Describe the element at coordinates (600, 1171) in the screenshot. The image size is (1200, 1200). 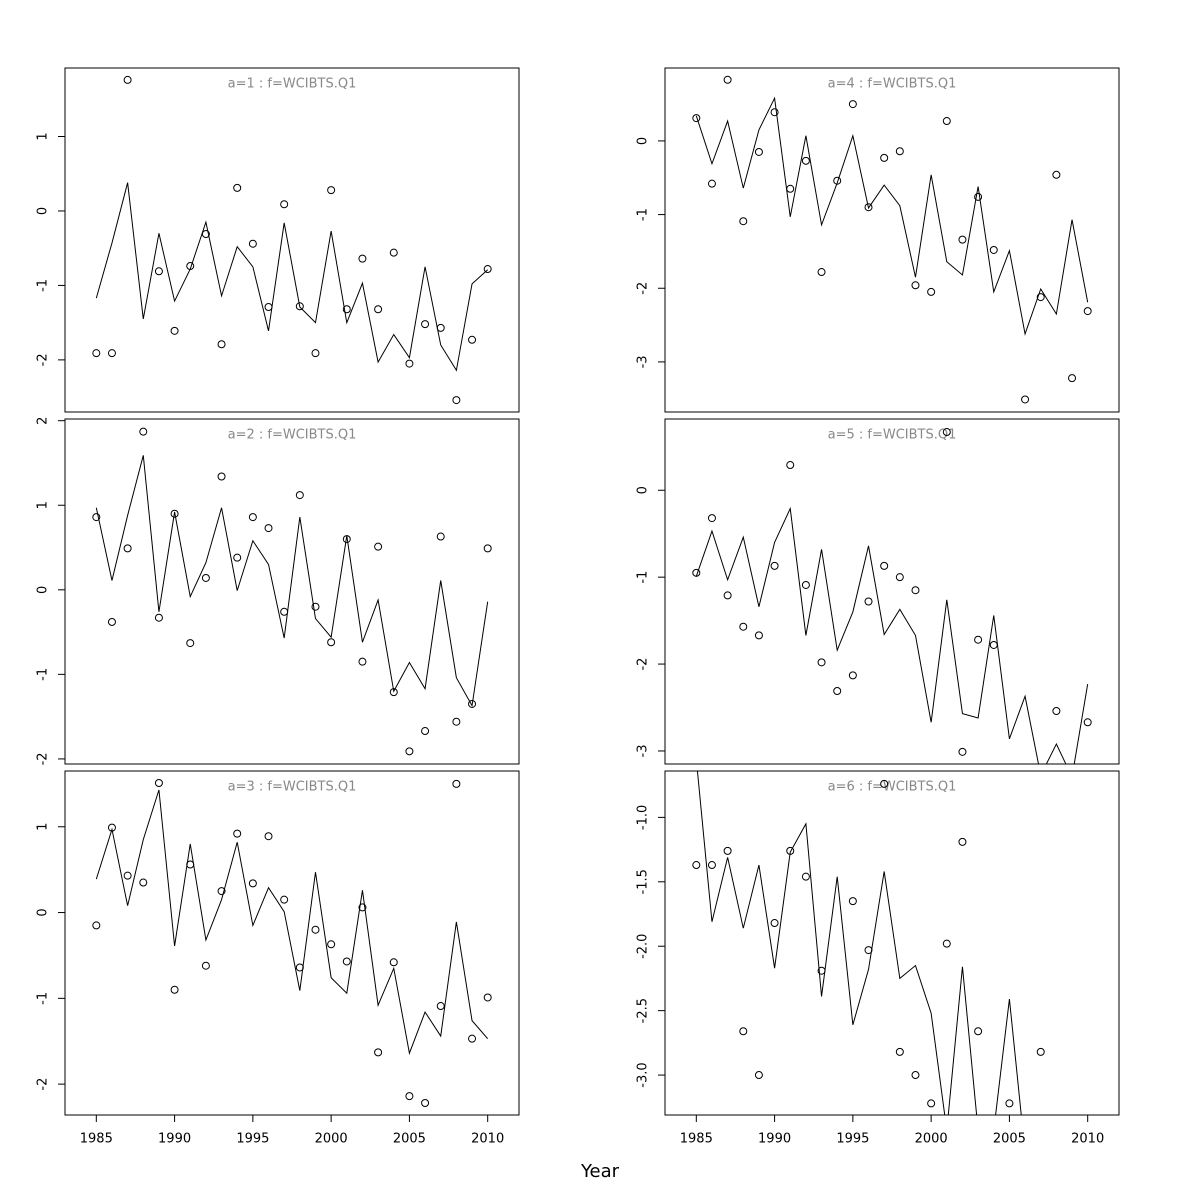
I see `x-axis-label: Year` at that location.